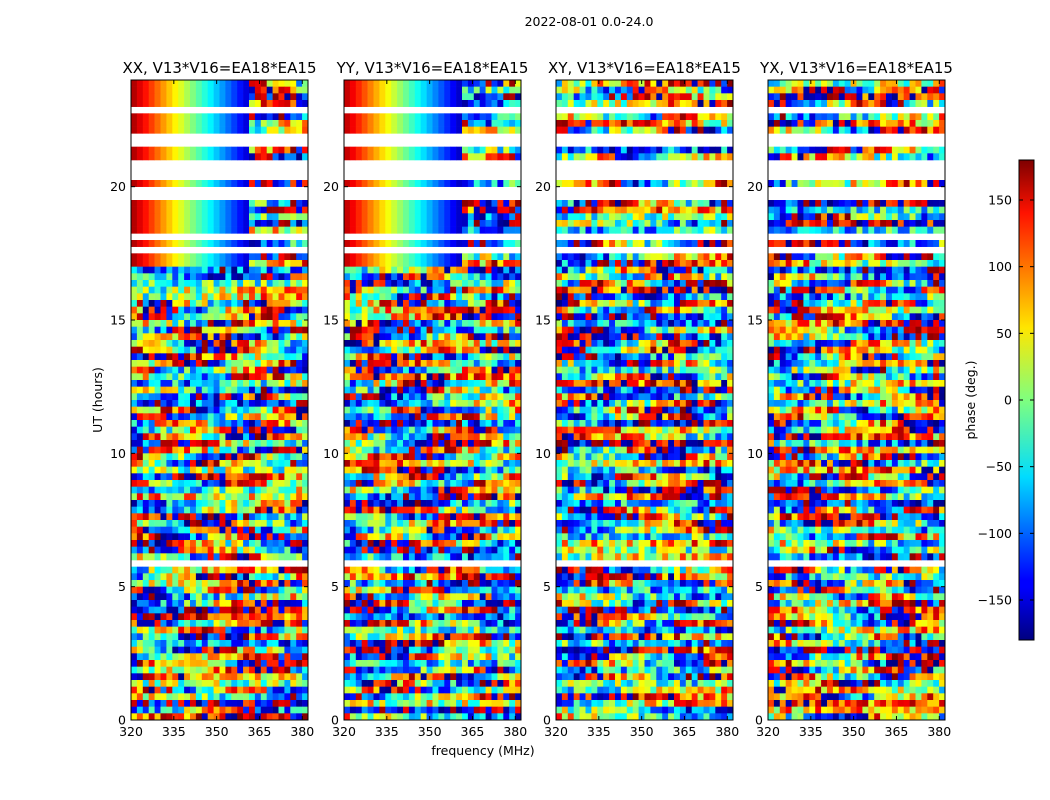  I want to click on panel-title: XY, V13*V16=EA18*EA15, so click(644, 68).